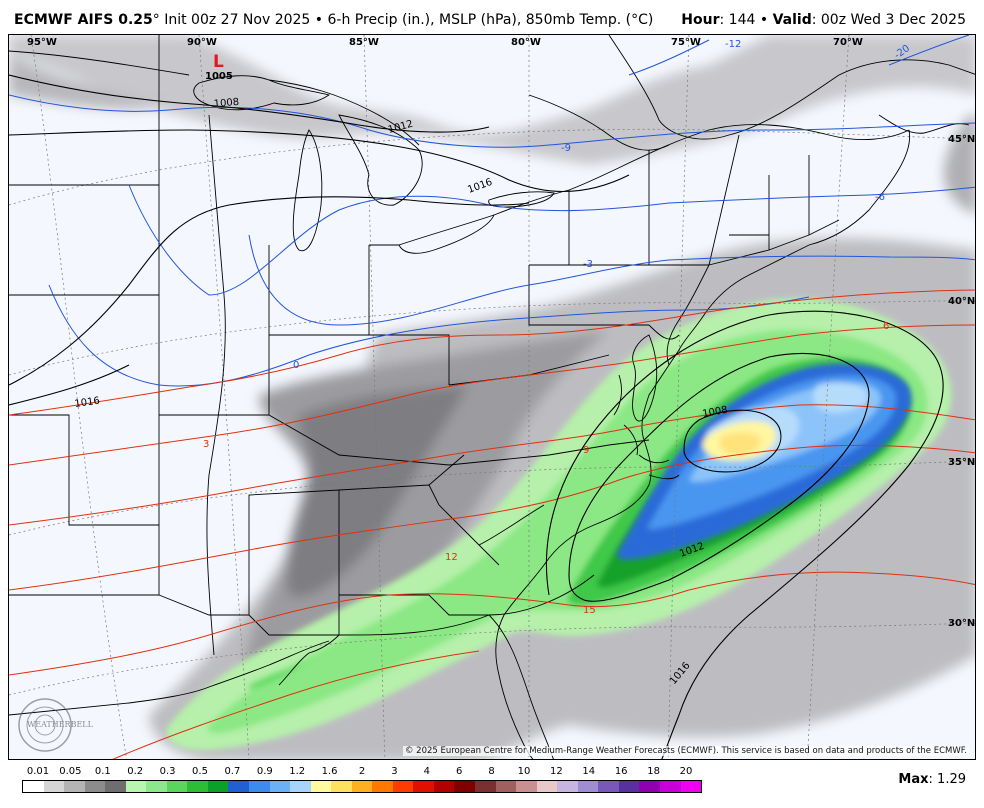  I want to click on legend-tick-label: 0.5, so click(200, 771).